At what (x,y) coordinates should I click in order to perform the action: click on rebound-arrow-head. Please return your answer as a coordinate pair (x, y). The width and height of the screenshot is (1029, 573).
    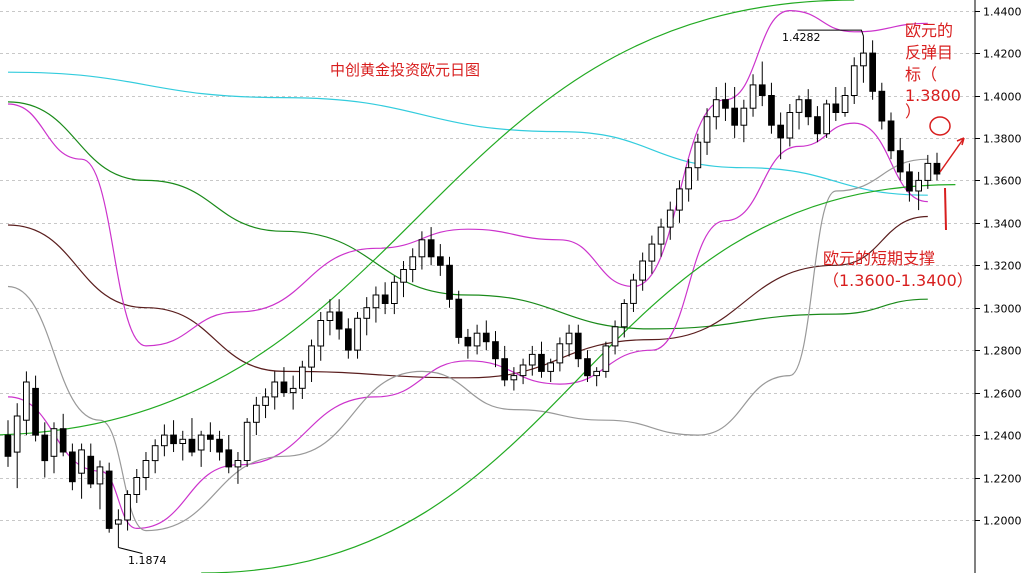
    Looking at the image, I should click on (960, 141).